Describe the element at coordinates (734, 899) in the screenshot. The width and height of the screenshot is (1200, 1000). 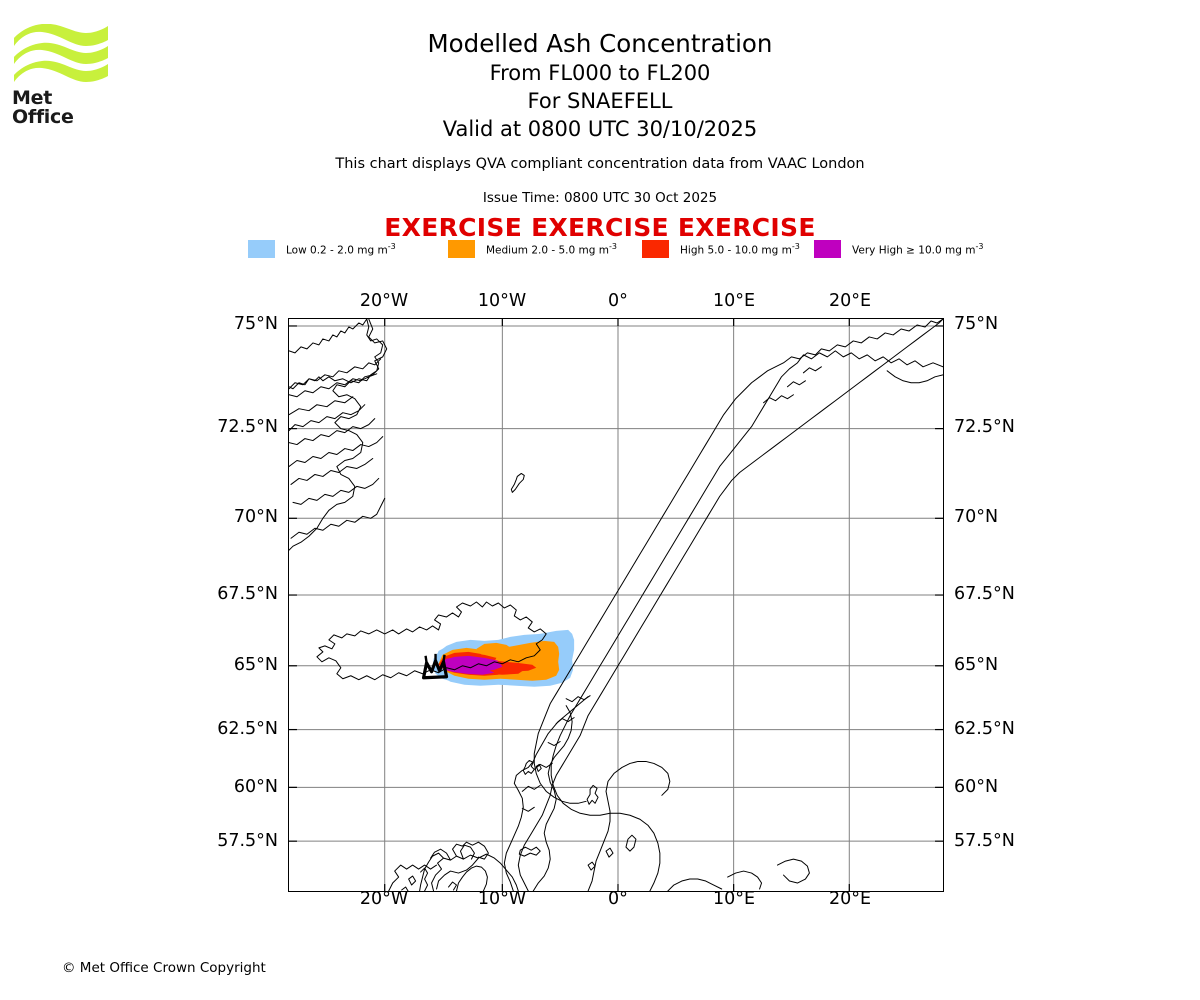
I see `lon-tick-label-bot-3: 10°E` at that location.